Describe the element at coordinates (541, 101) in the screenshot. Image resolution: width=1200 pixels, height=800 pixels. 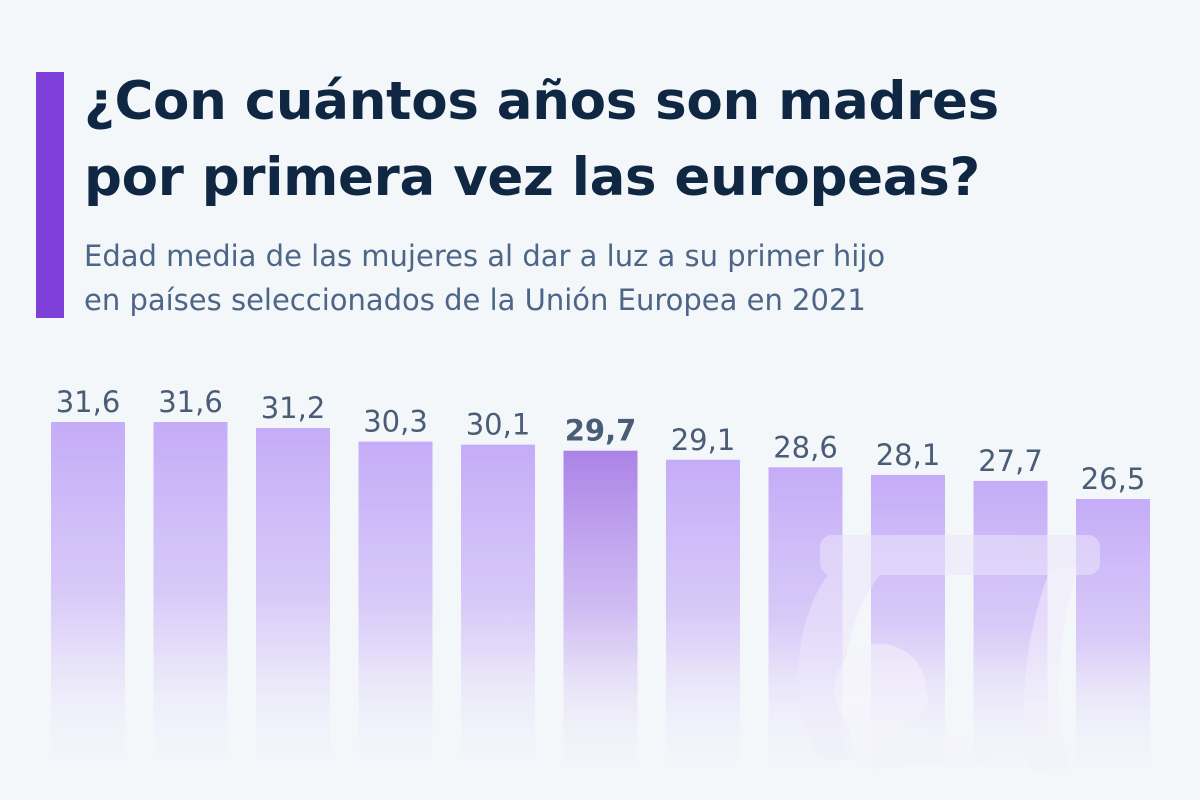
I see `title-line-1: ¿Con cuántos años son madres` at that location.